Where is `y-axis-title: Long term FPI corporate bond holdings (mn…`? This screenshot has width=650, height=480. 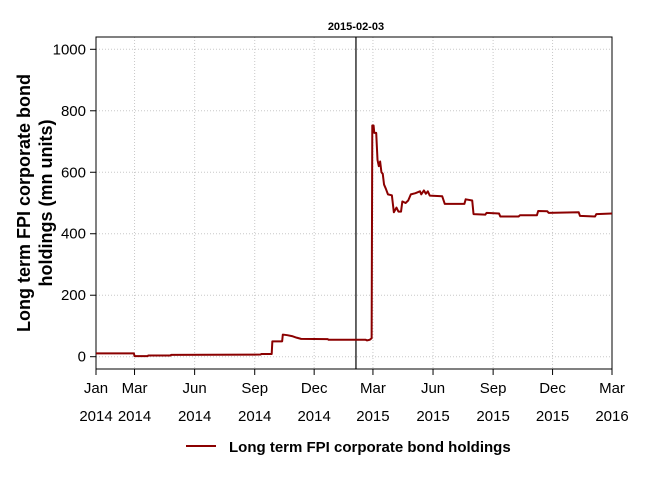 y-axis-title: Long term FPI corporate bond holdings (mn… is located at coordinates (35, 203).